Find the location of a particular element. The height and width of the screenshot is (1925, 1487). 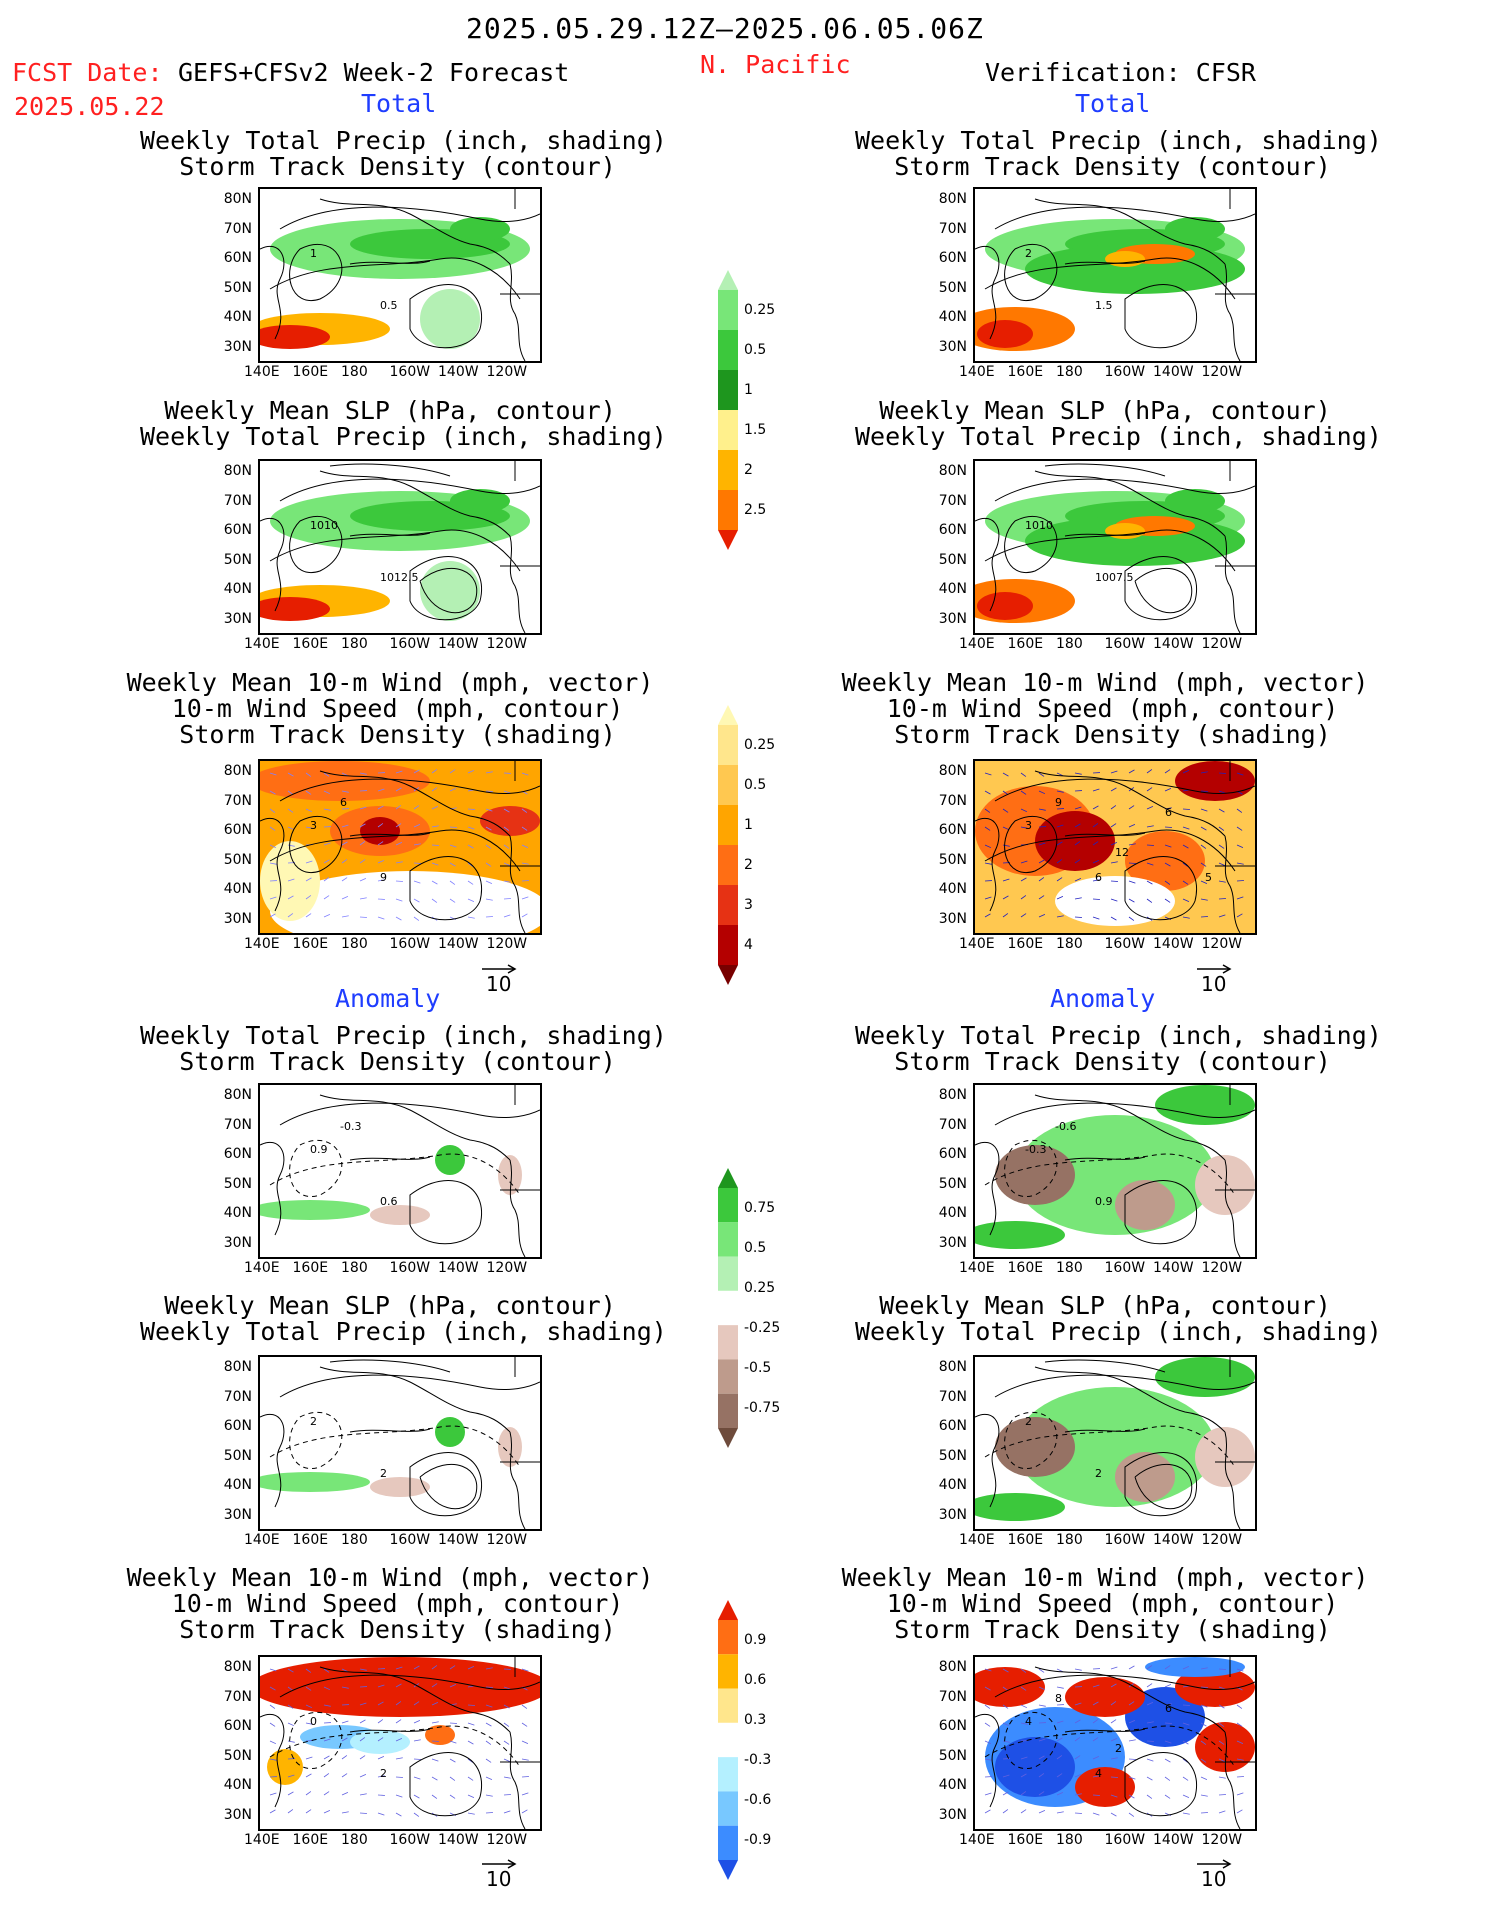

colorbar-label: -0.5 is located at coordinates (758, 1368).